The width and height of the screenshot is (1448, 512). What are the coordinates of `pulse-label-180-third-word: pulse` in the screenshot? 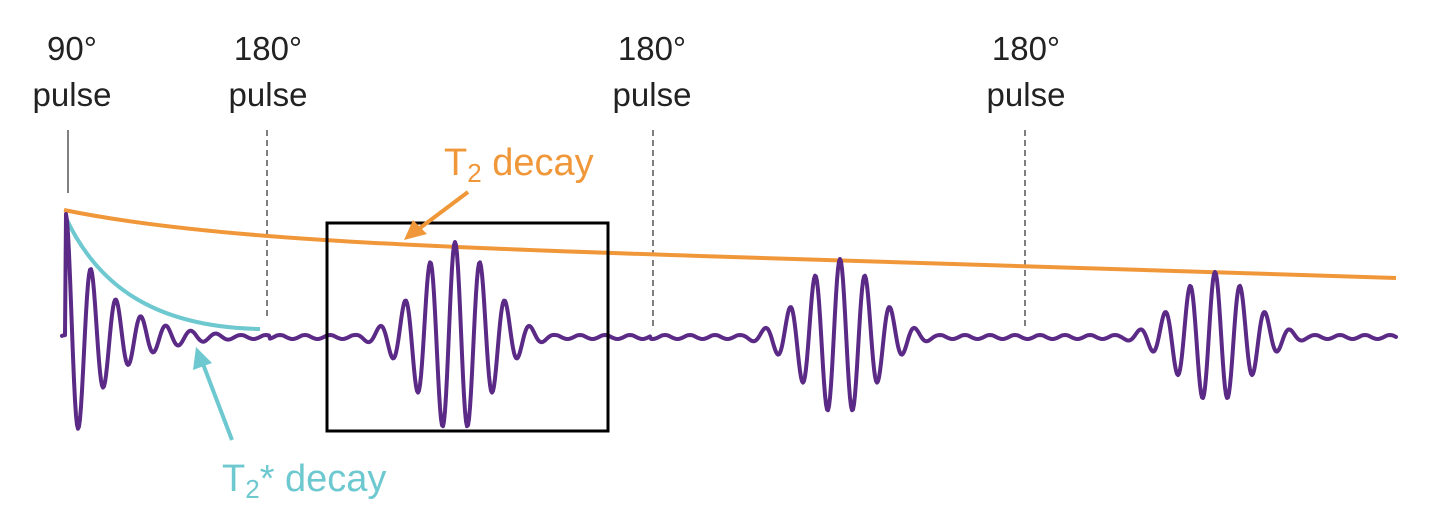 It's located at (1026, 94).